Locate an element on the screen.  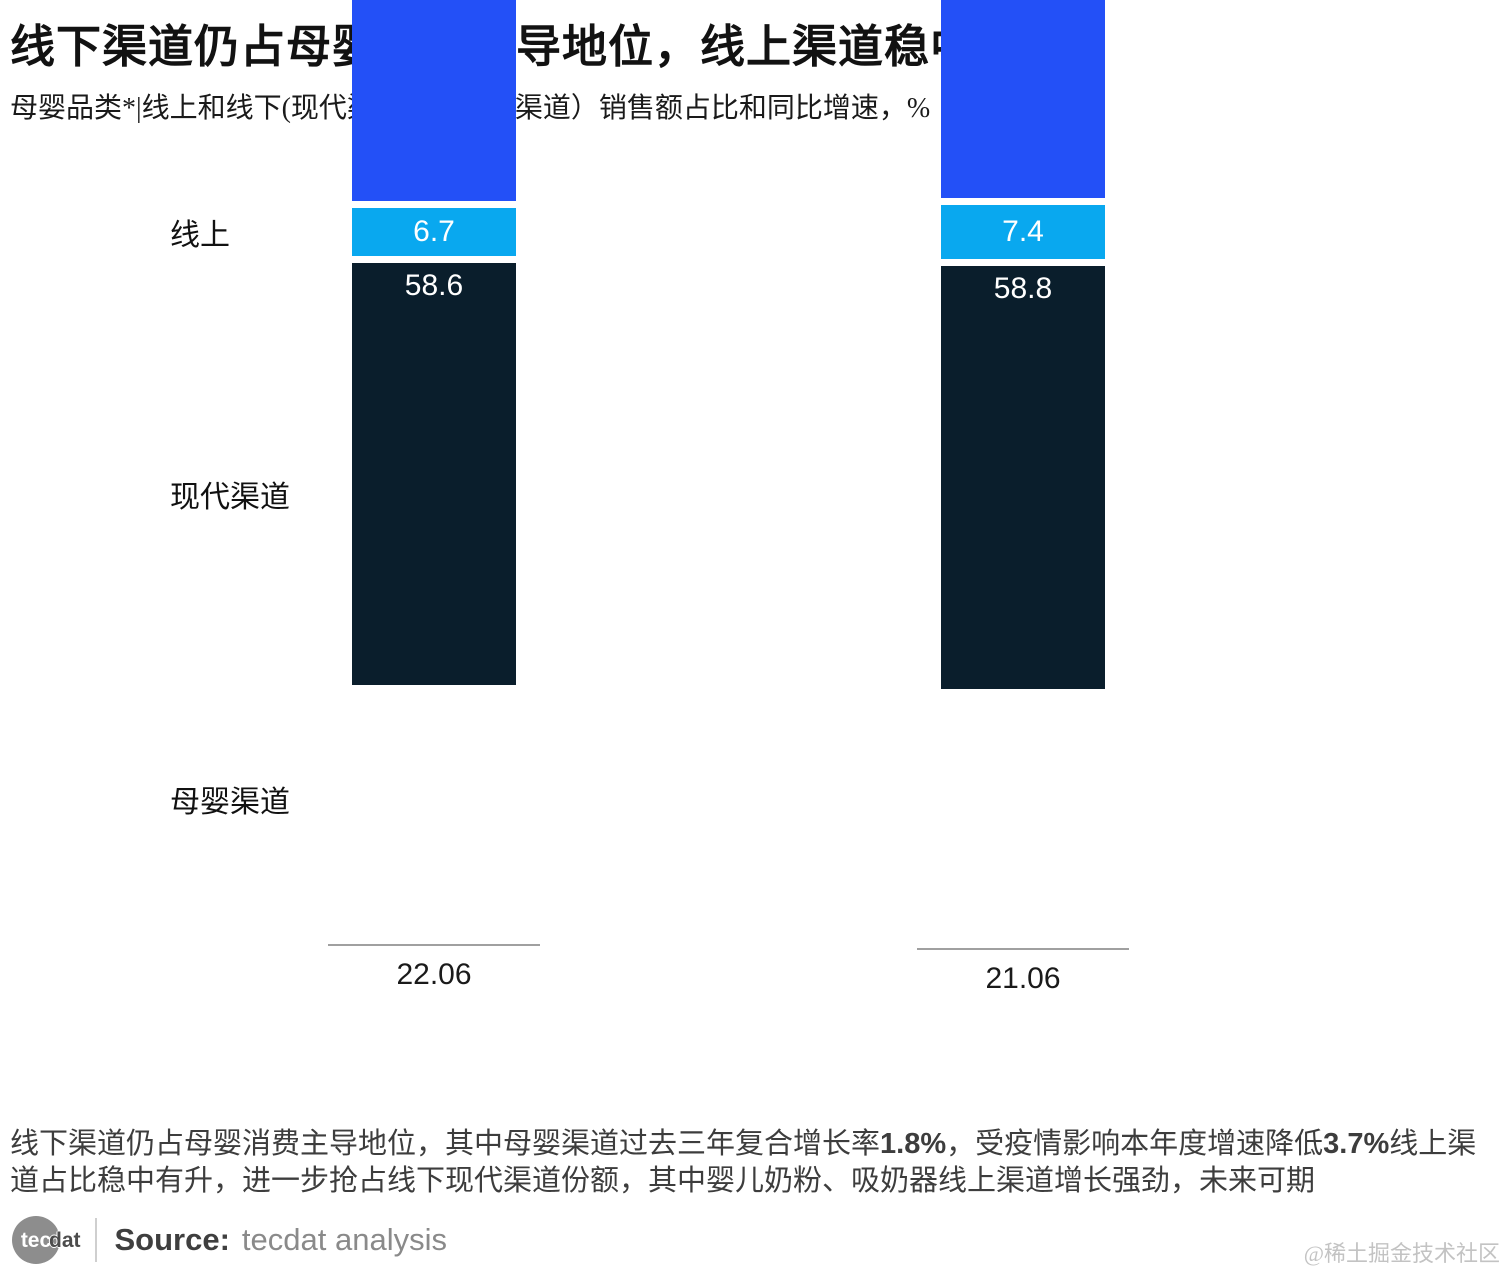
bar-segment-母婴渠道-21.06: 58.8 is located at coordinates (1023, 477).